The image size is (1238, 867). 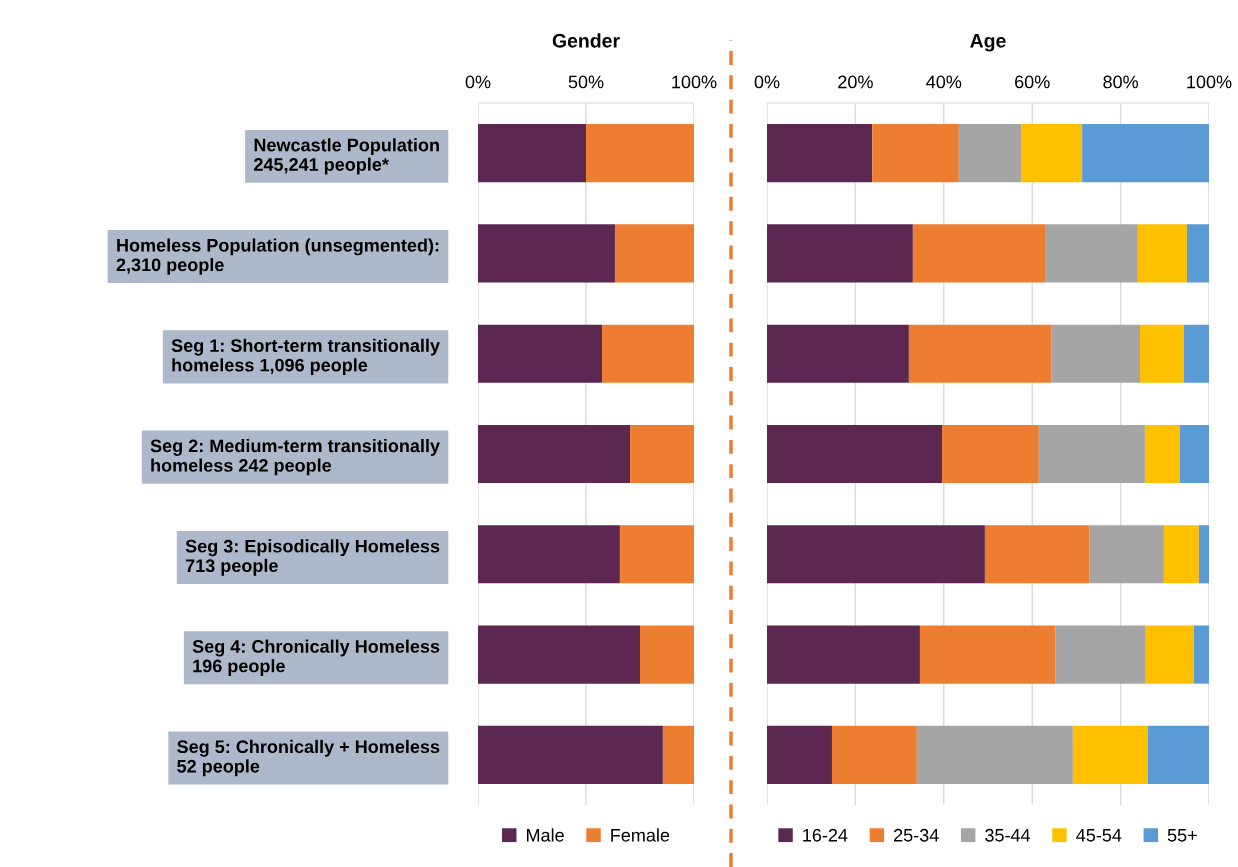 I want to click on legend-label: 55+, so click(x=1182, y=835).